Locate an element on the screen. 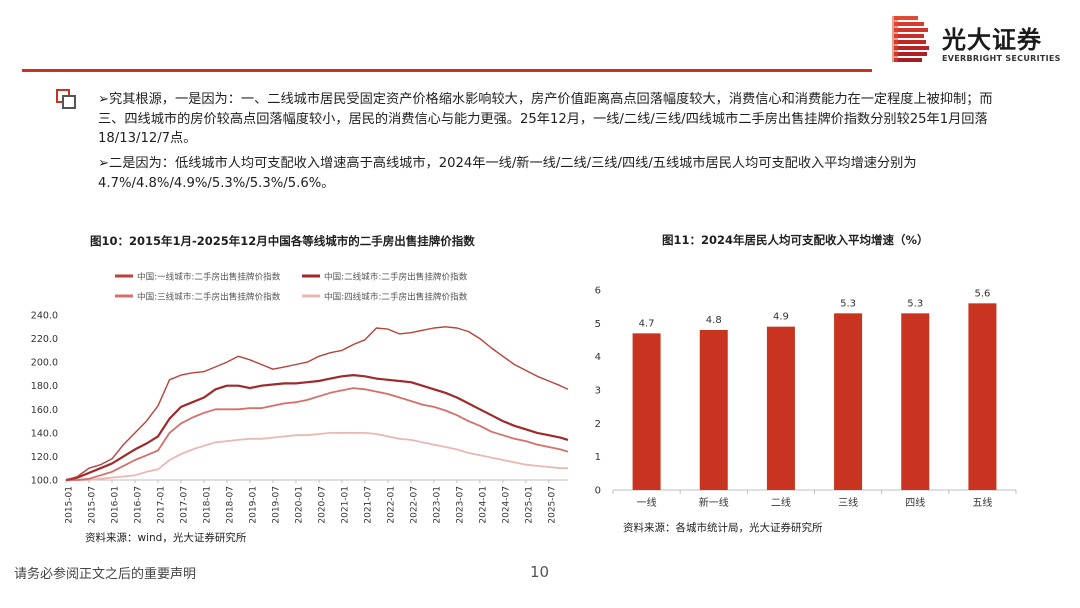 This screenshot has width=1080, height=608. bar-chart-source: 资料来源：各城市统计局，光大证券研究所 is located at coordinates (723, 528).